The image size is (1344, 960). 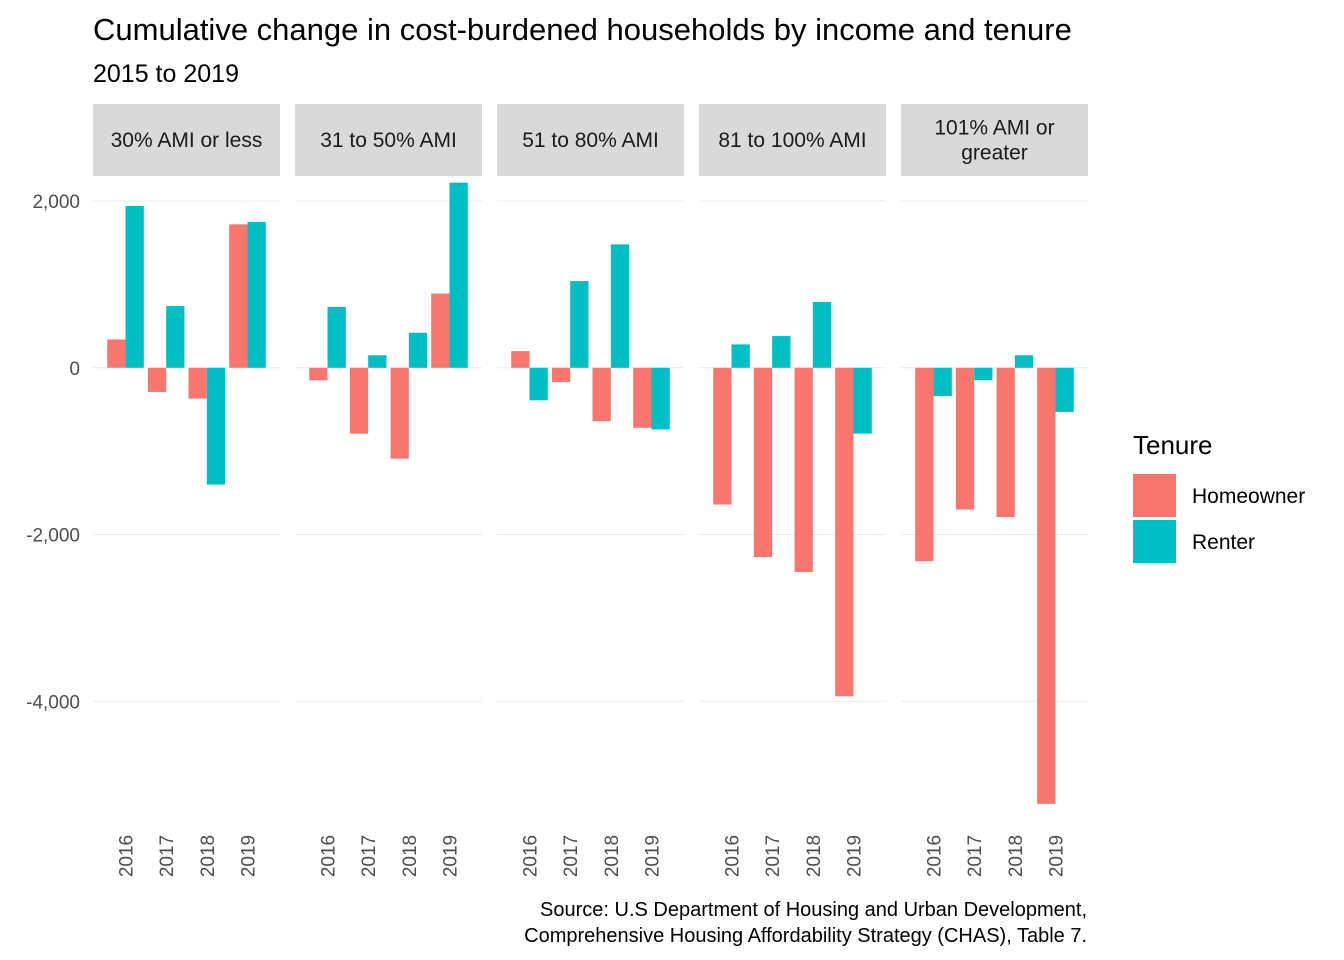 What do you see at coordinates (53, 536) in the screenshot?
I see `y-tick-label: -2,000` at bounding box center [53, 536].